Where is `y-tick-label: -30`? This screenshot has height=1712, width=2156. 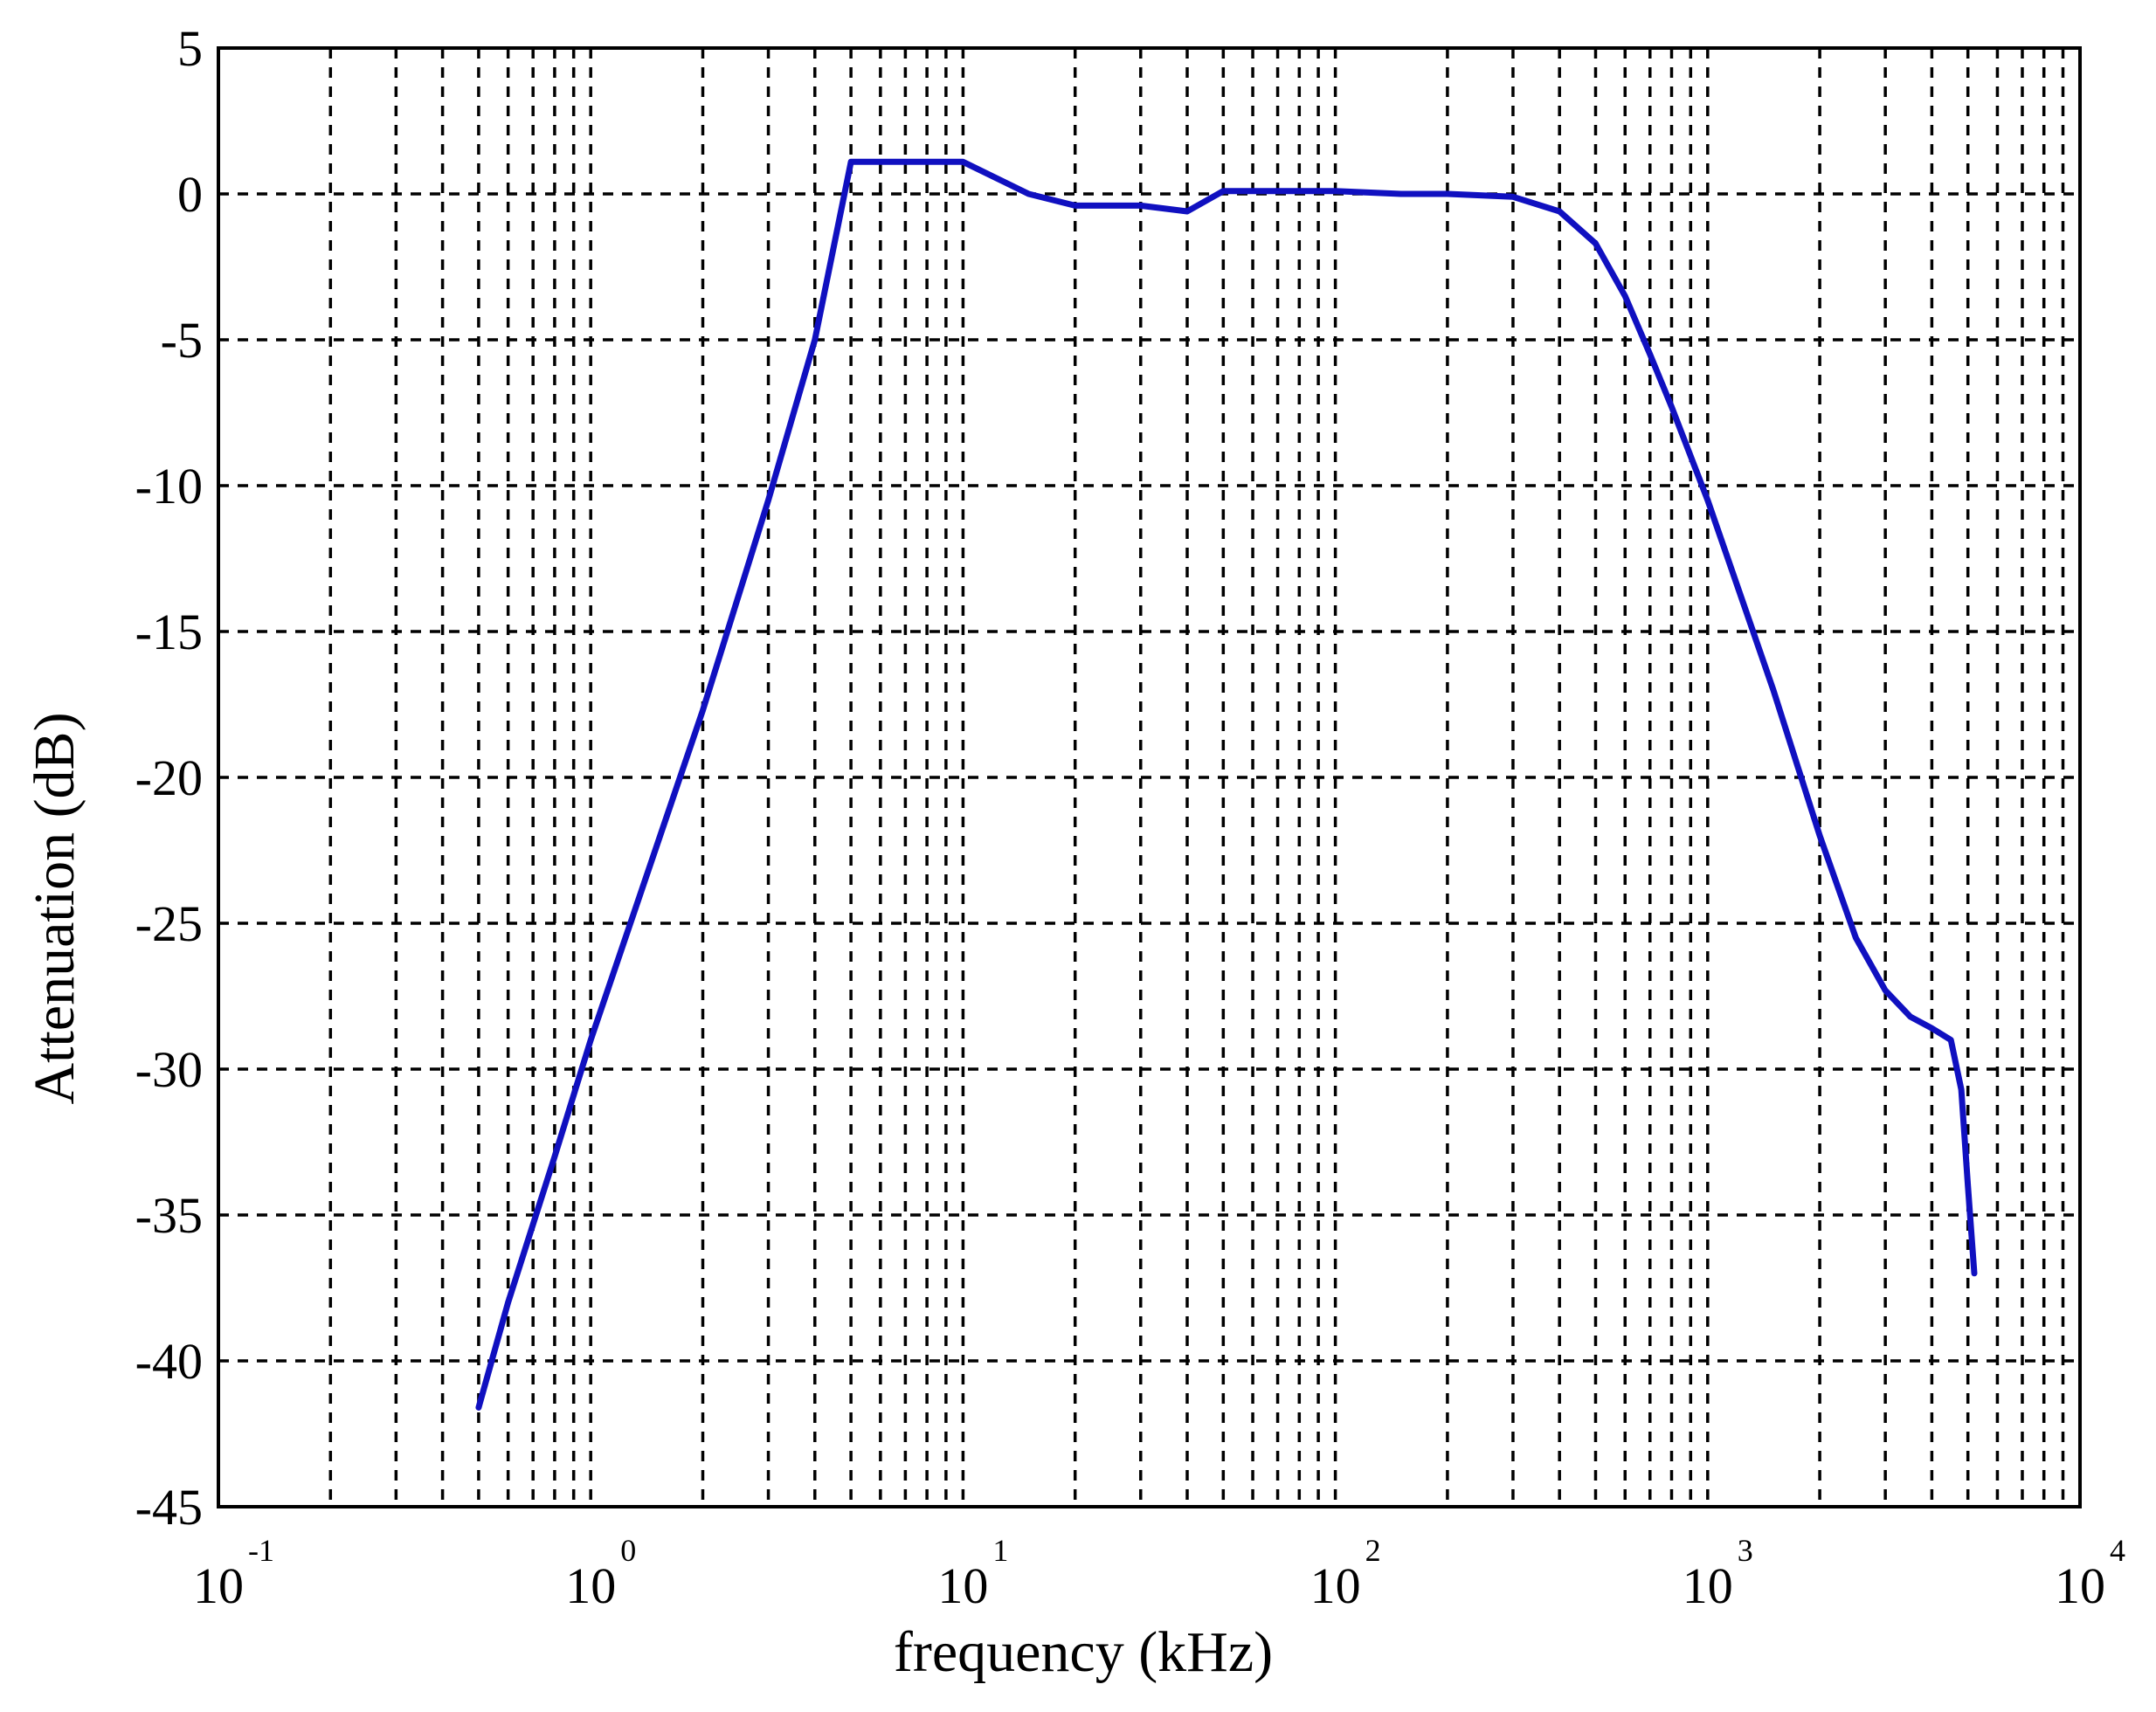 y-tick-label: -30 is located at coordinates (169, 1069).